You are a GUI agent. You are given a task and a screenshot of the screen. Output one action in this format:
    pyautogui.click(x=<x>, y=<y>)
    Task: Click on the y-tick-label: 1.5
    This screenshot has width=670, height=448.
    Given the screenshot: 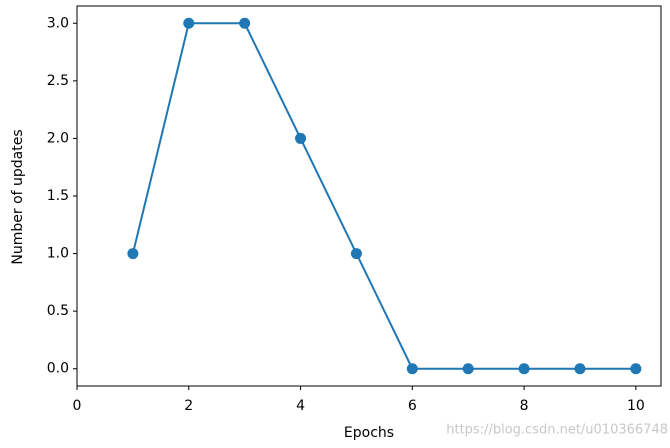 What is the action you would take?
    pyautogui.click(x=58, y=196)
    